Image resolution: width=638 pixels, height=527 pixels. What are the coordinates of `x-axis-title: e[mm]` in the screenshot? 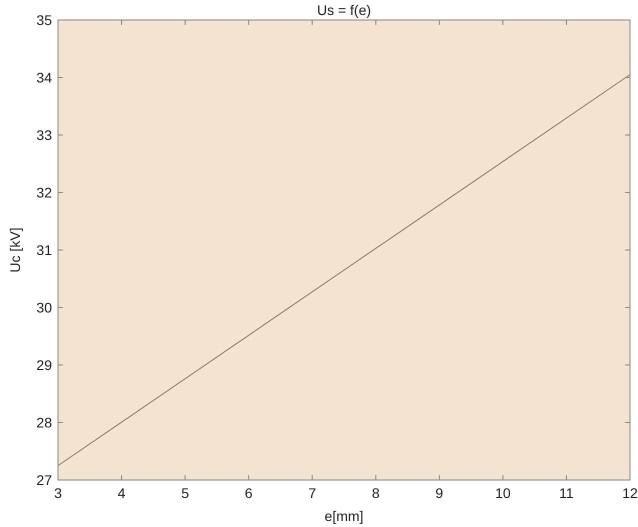 It's located at (344, 516).